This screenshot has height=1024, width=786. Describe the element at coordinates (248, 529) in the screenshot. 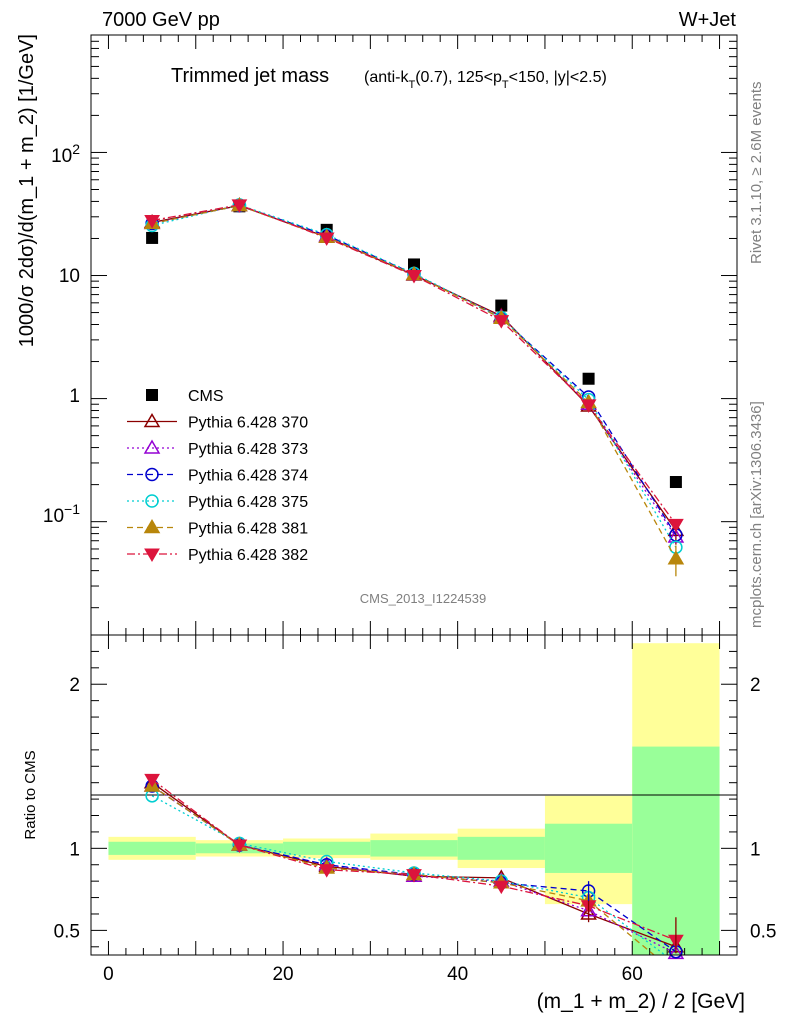

I see `legend-label: Pythia 6.428 381` at that location.